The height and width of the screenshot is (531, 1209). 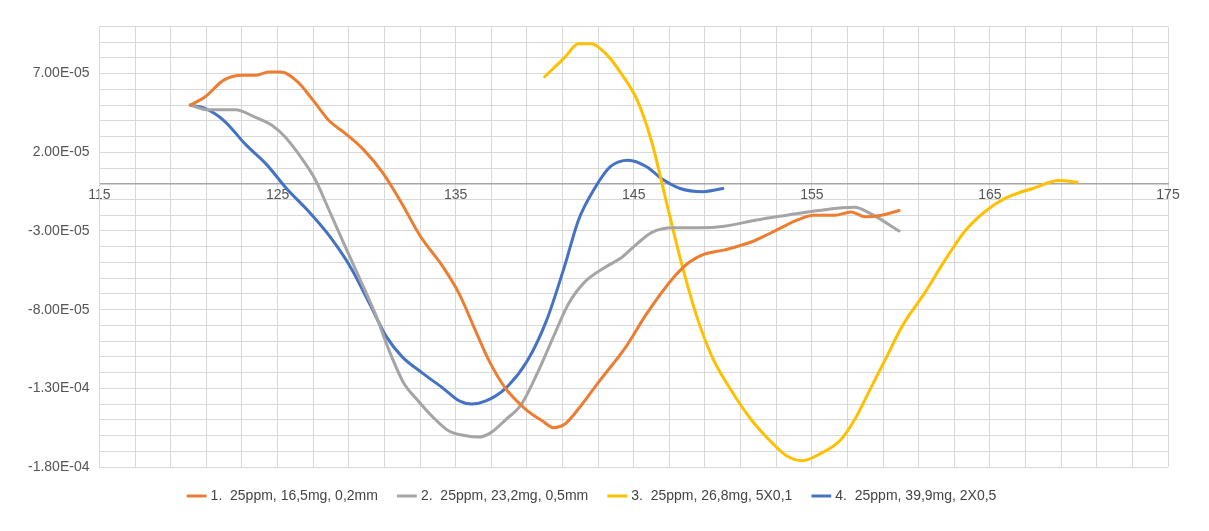 I want to click on y-tick-label: -3.00E-05, so click(x=59, y=229).